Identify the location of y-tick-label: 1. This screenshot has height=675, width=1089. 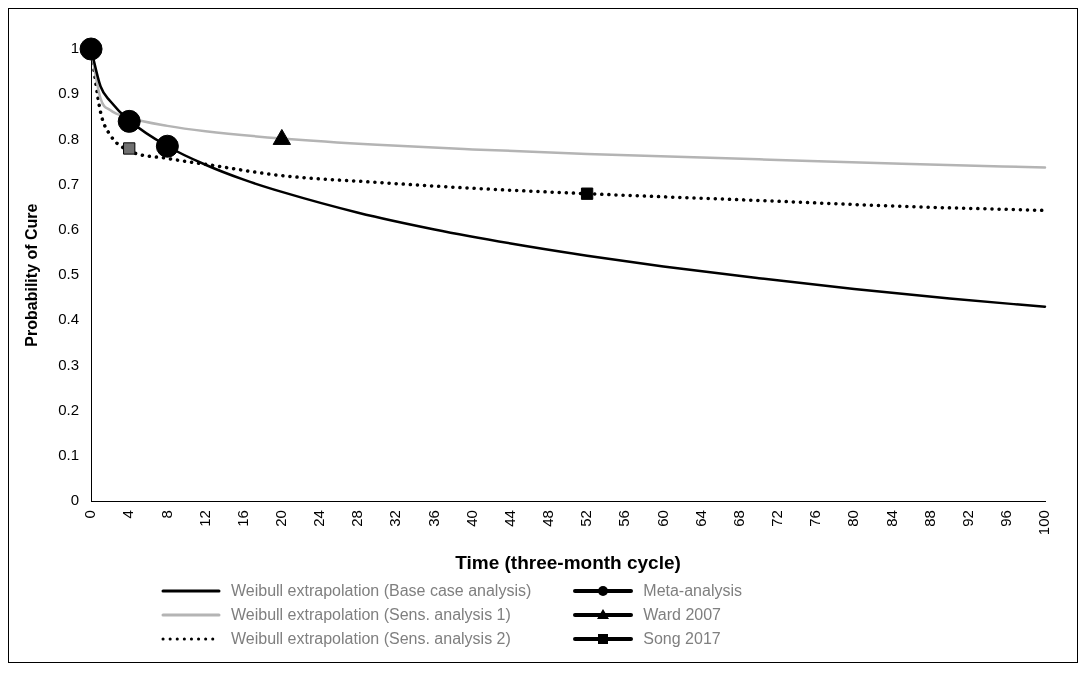
(75, 48).